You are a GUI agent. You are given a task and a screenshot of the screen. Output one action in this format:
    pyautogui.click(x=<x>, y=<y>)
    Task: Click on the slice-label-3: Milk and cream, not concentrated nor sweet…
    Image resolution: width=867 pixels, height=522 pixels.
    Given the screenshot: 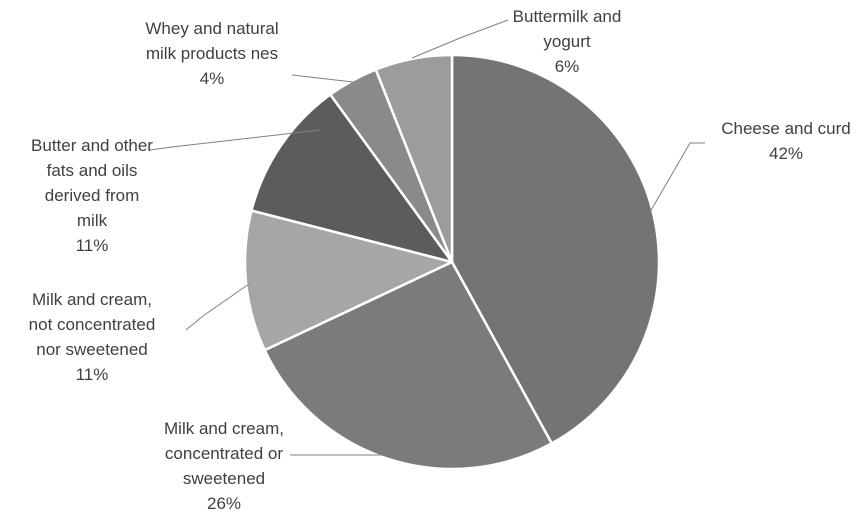 What is the action you would take?
    pyautogui.click(x=92, y=337)
    